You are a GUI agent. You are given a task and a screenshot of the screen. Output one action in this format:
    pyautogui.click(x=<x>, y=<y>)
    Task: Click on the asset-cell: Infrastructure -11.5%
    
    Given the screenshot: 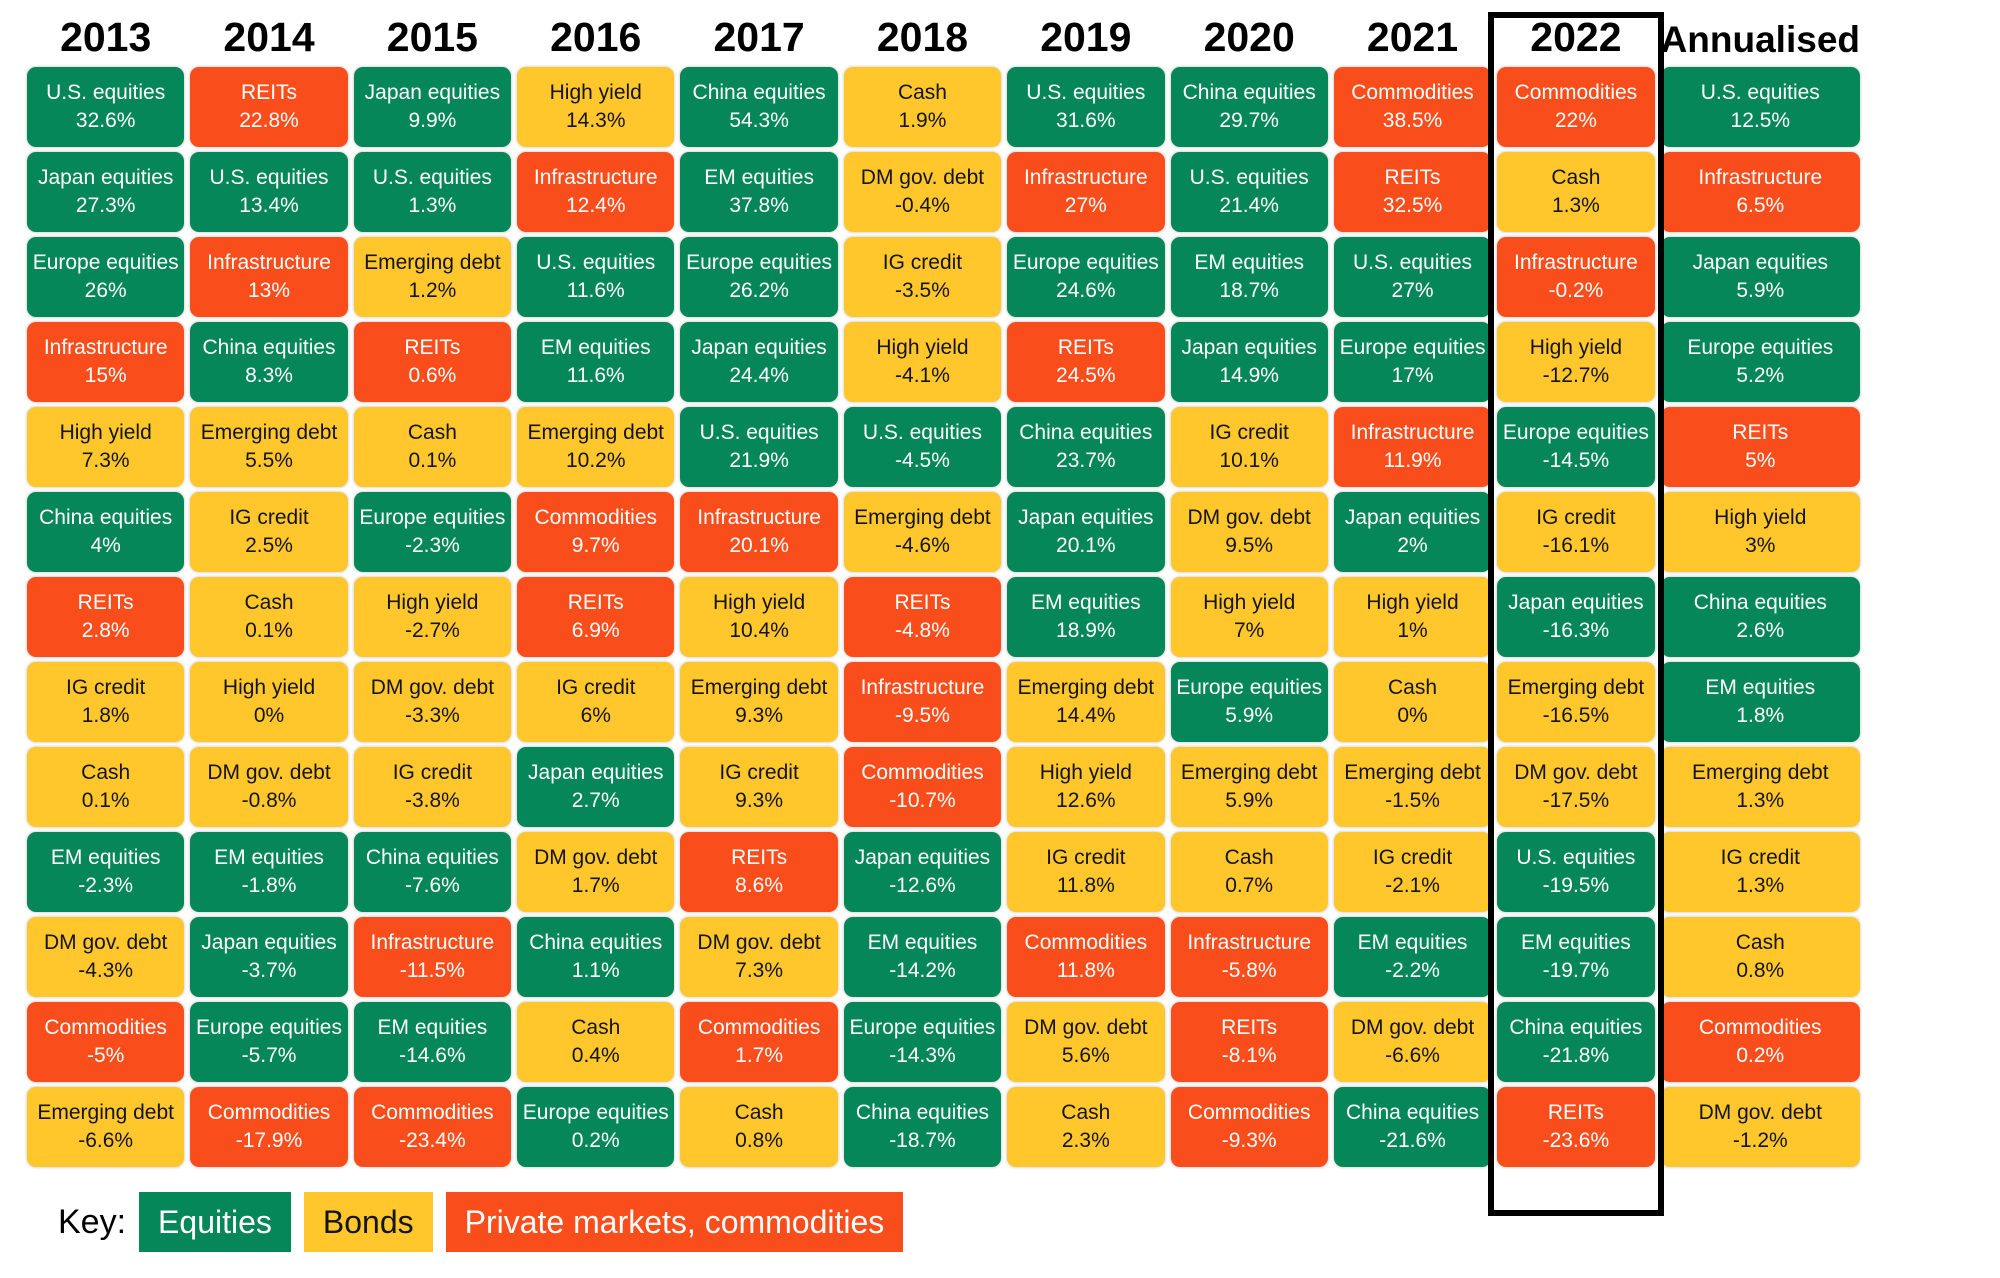 What is the action you would take?
    pyautogui.click(x=432, y=957)
    